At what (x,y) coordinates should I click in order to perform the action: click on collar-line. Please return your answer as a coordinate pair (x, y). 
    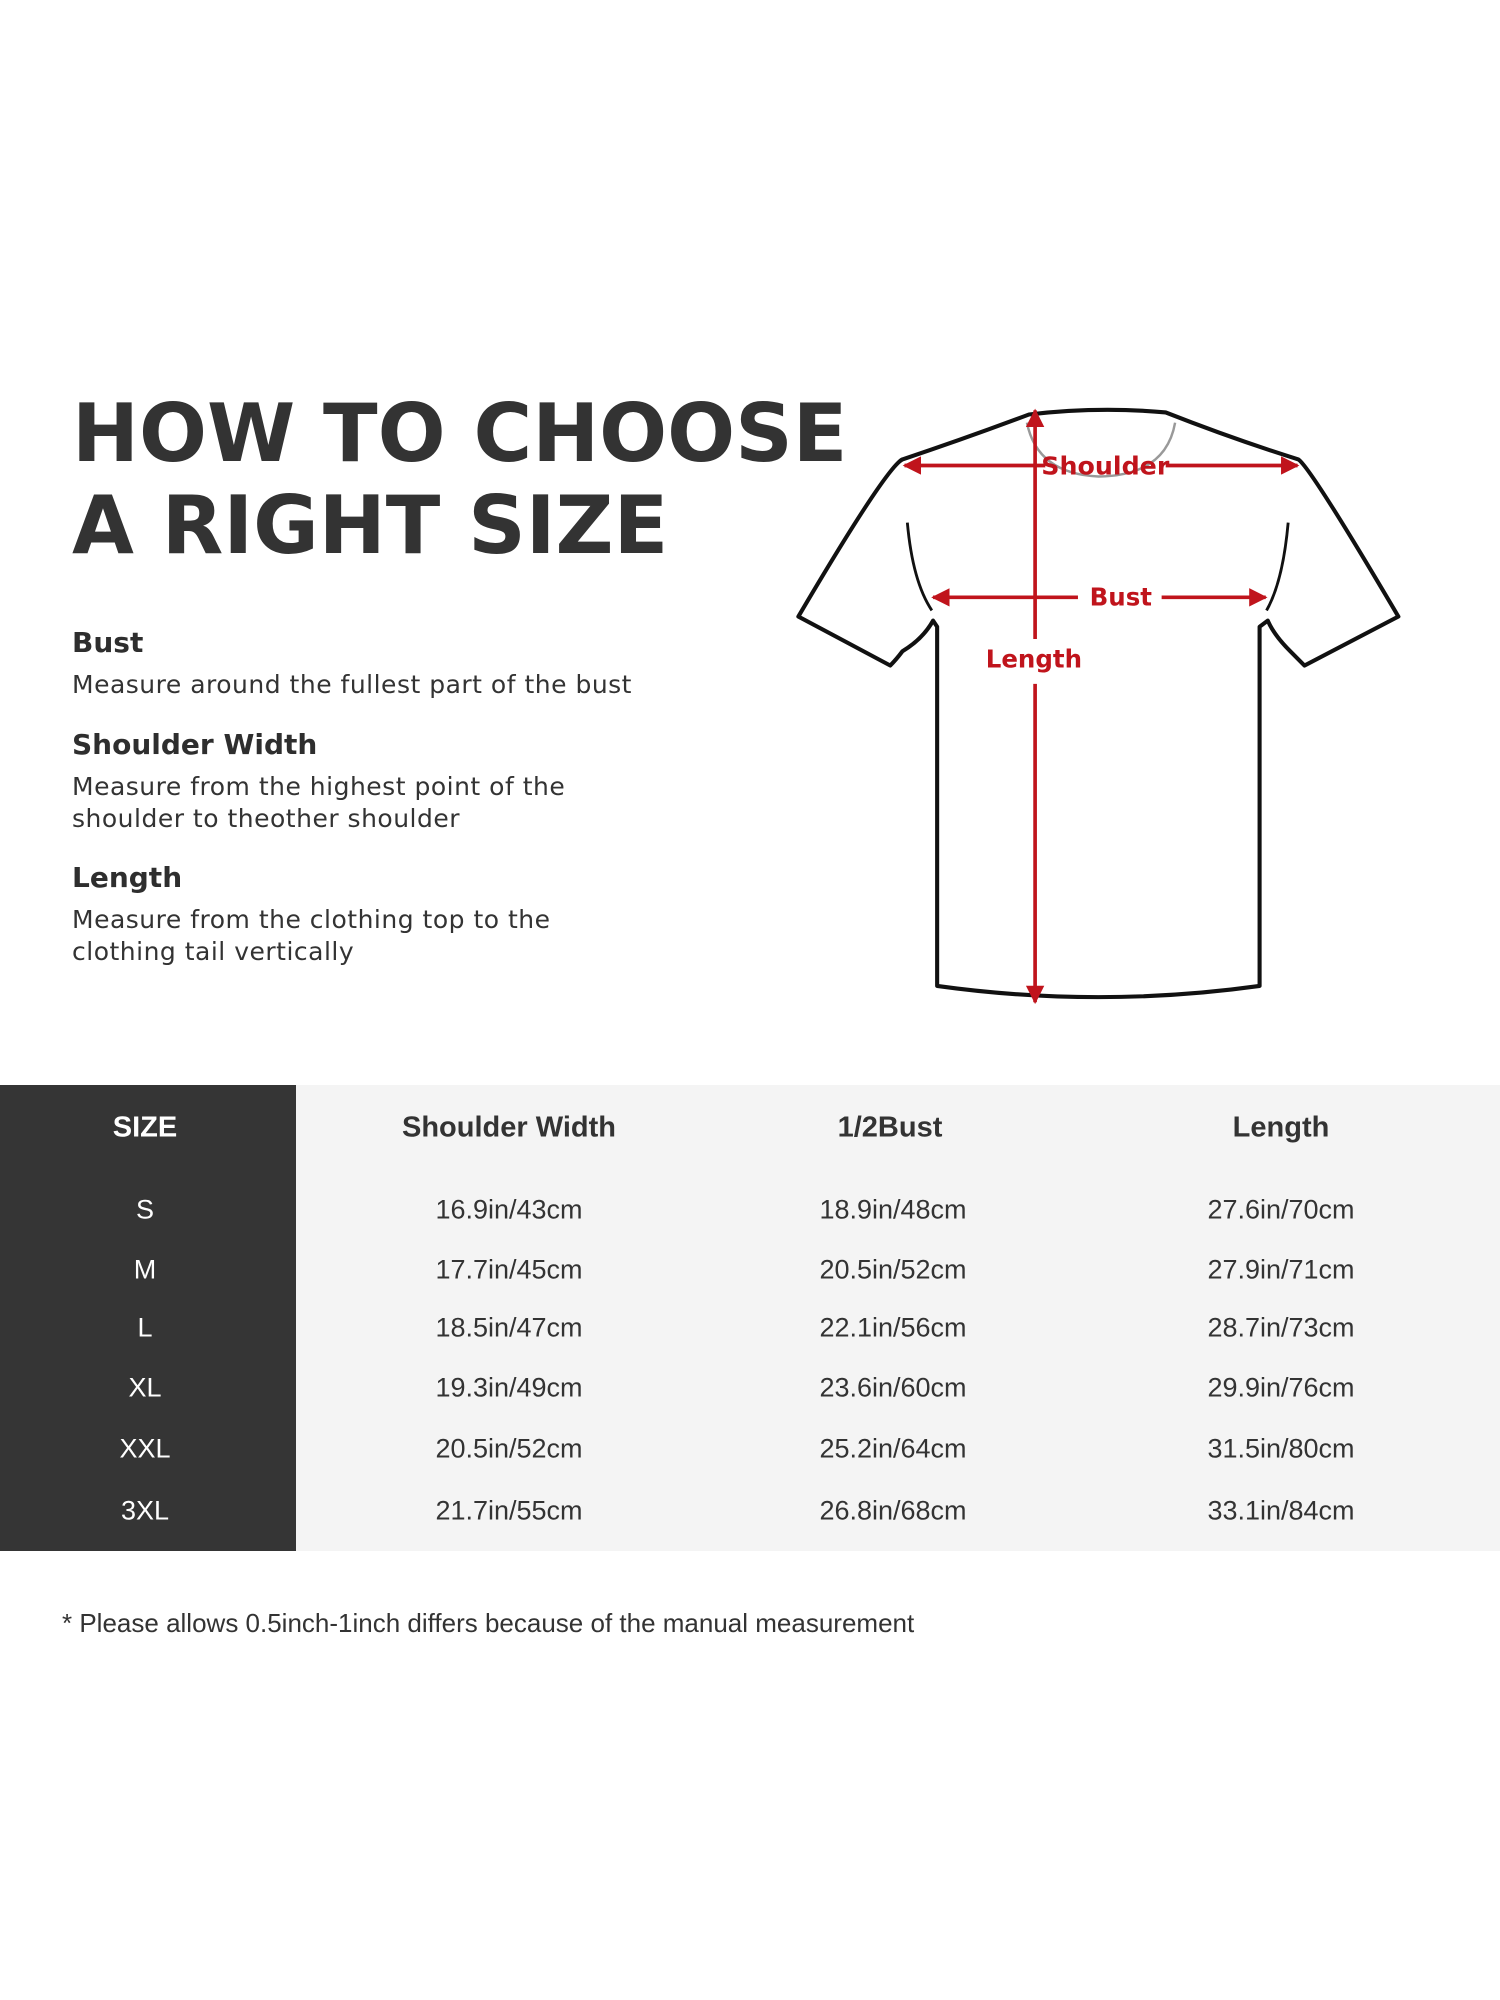
    Looking at the image, I should click on (1101, 450).